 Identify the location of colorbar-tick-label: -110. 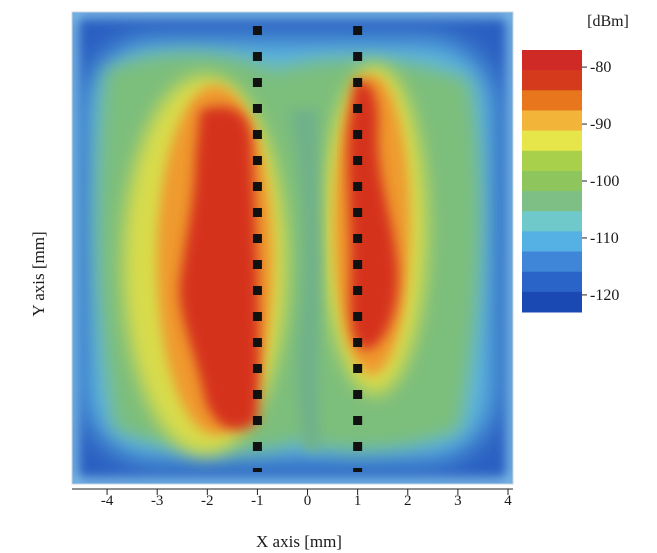
(604, 238).